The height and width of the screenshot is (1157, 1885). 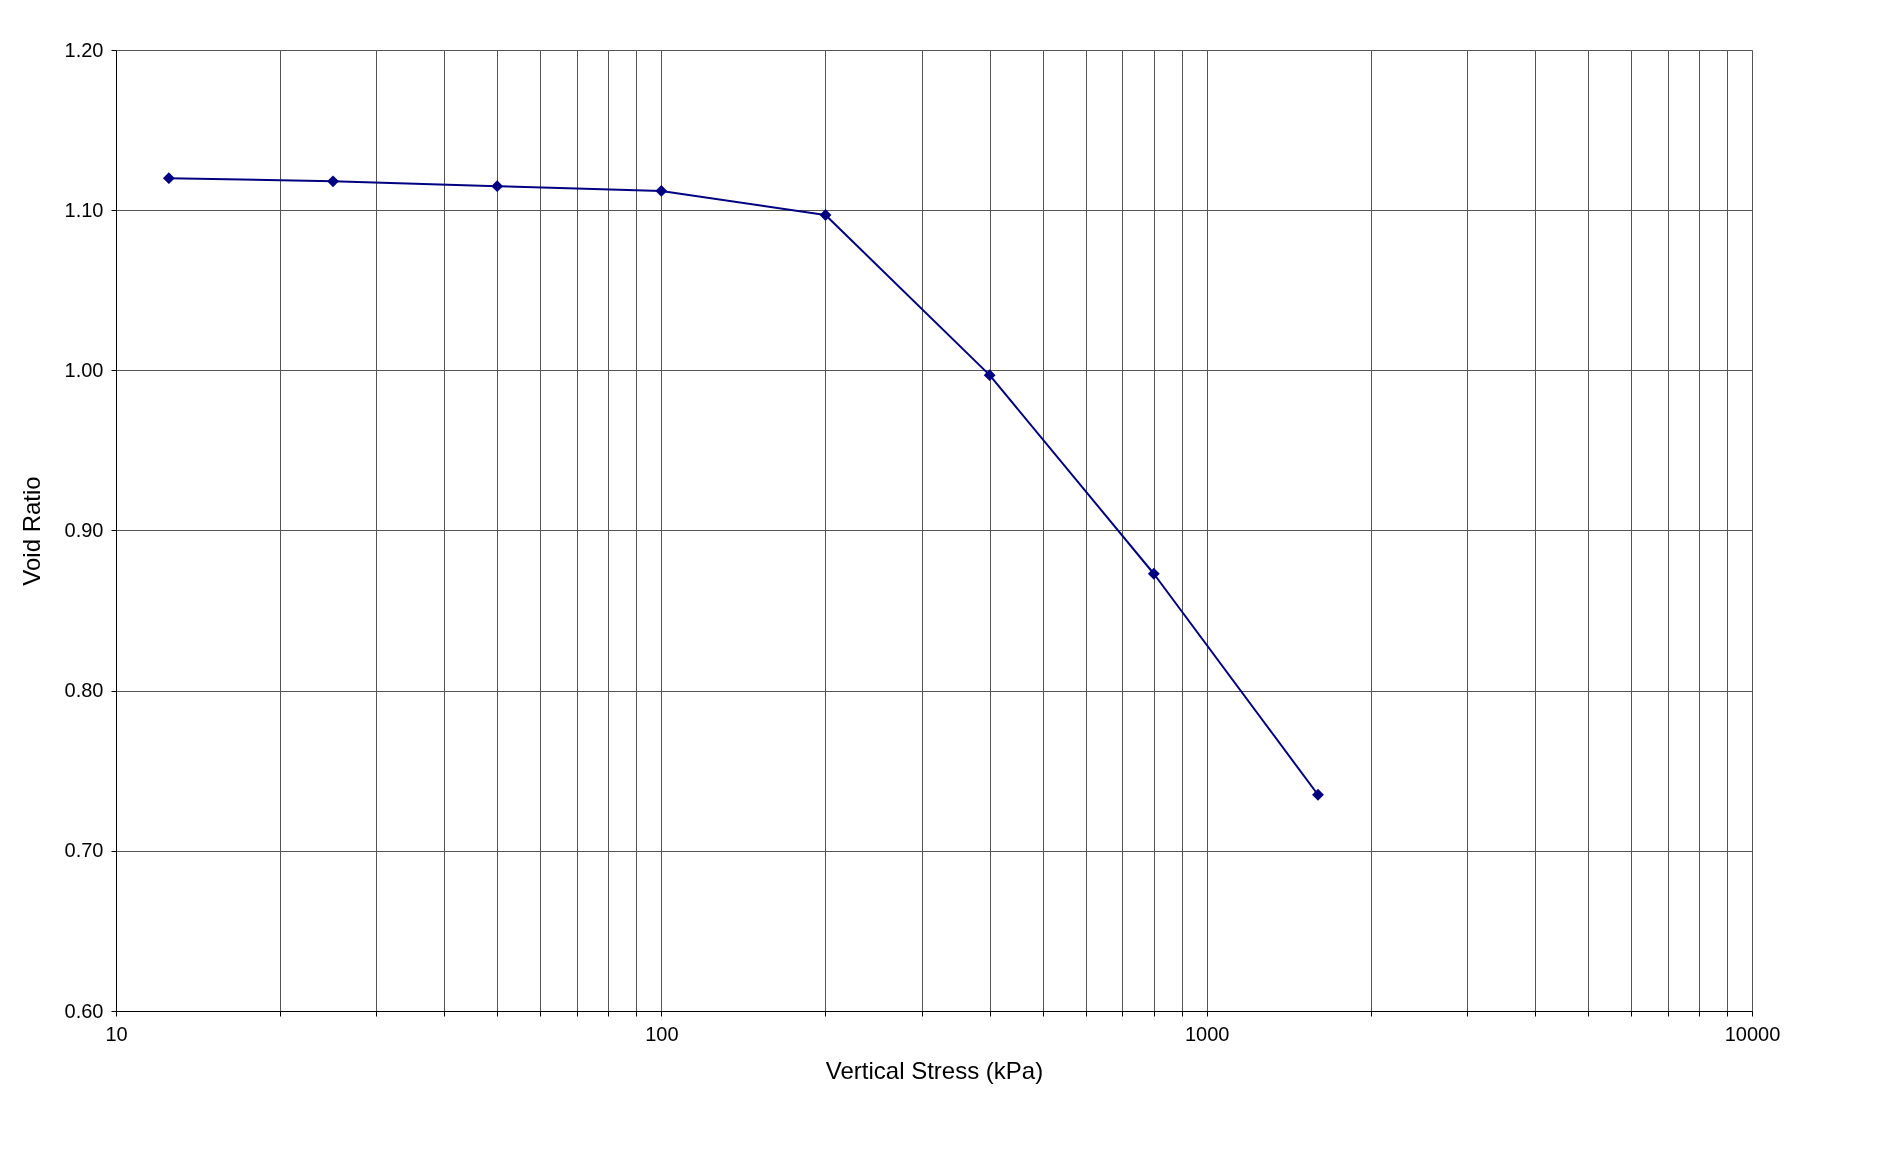 I want to click on x-tick-label: 1000, so click(x=1207, y=1033).